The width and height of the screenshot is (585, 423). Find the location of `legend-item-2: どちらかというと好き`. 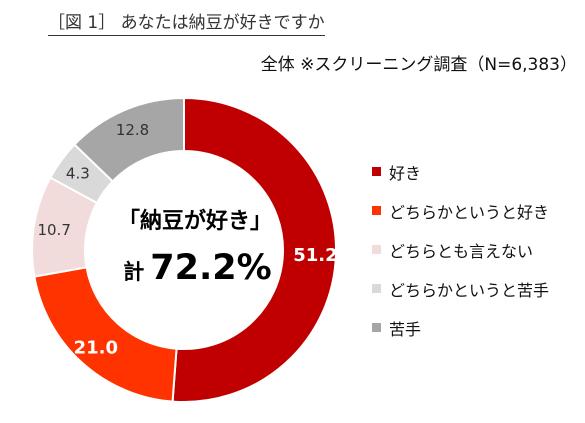

legend-item-2: どちらかというと好き is located at coordinates (460, 210).